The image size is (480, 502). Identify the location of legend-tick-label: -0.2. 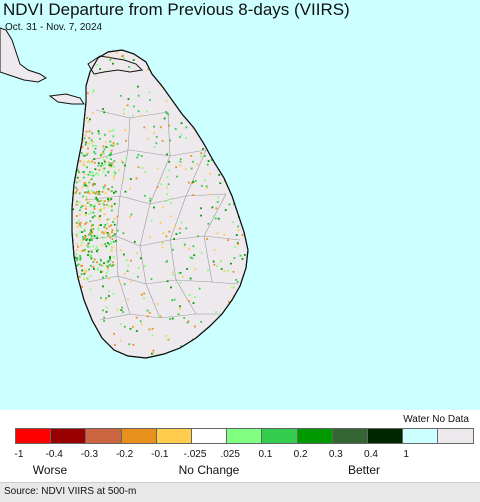
(124, 454).